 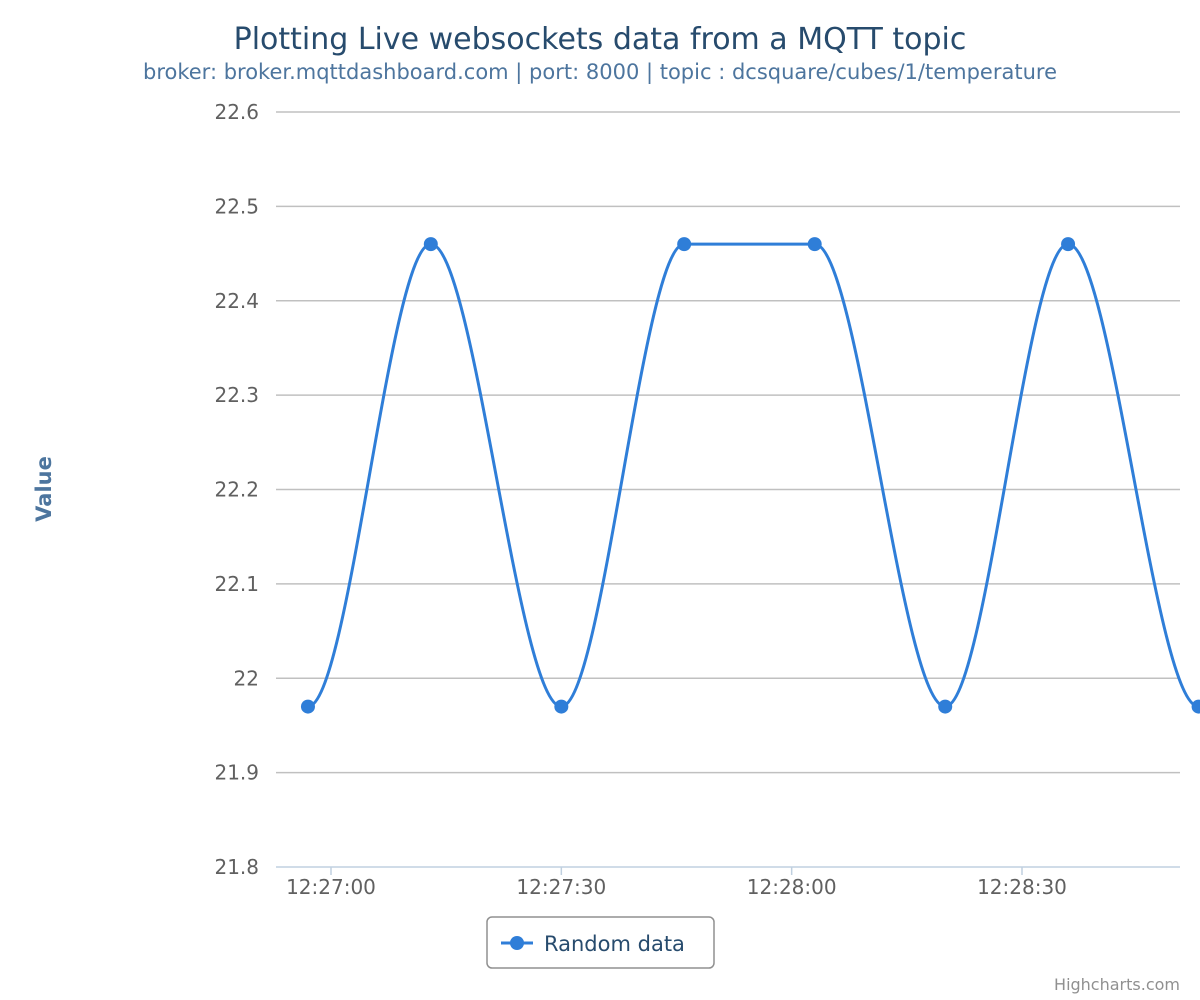 What do you see at coordinates (792, 887) in the screenshot?
I see `x-tick-label: 12:28:00` at bounding box center [792, 887].